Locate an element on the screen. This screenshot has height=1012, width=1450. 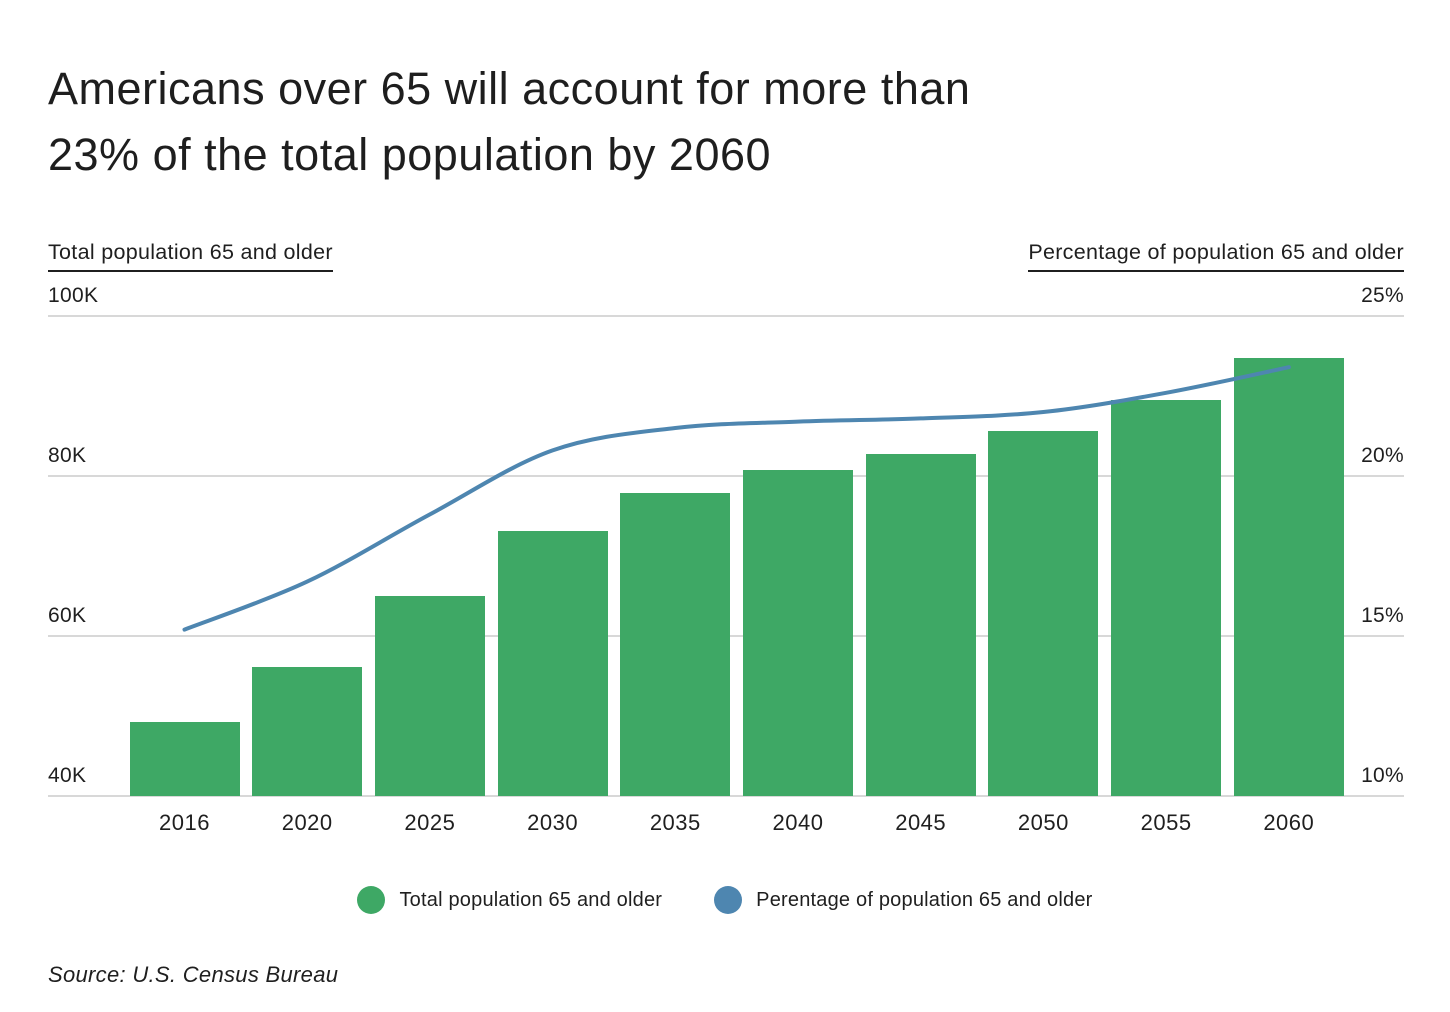
legend-item-0: Total population 65 and older is located at coordinates (509, 900).